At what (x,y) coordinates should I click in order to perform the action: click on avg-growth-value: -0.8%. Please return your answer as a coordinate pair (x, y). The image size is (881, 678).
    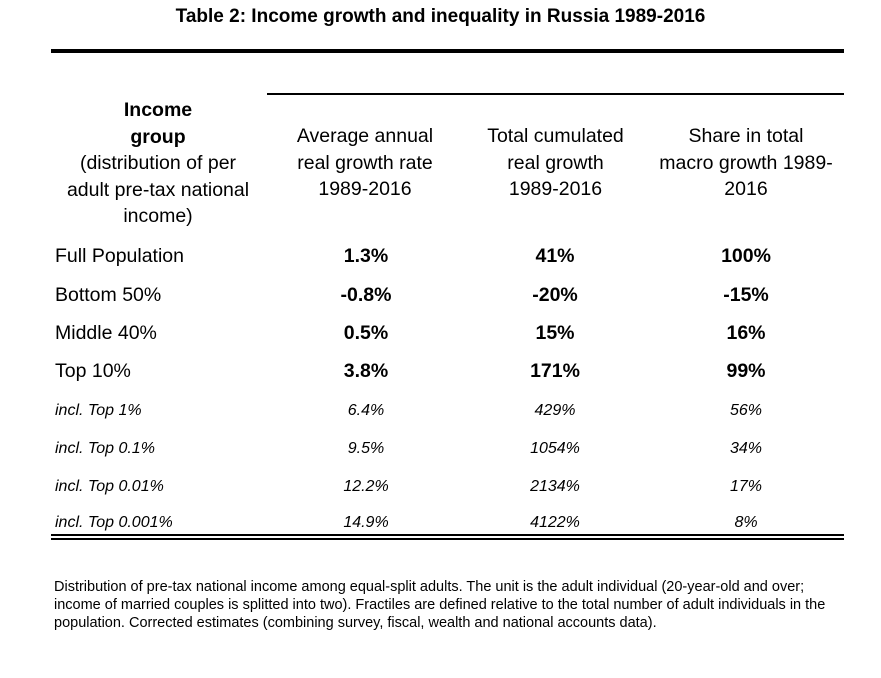
    Looking at the image, I should click on (366, 295).